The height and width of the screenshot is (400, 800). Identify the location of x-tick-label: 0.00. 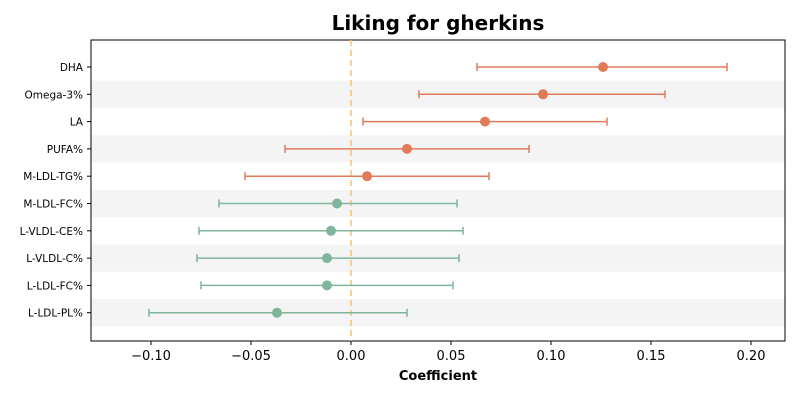
(351, 356).